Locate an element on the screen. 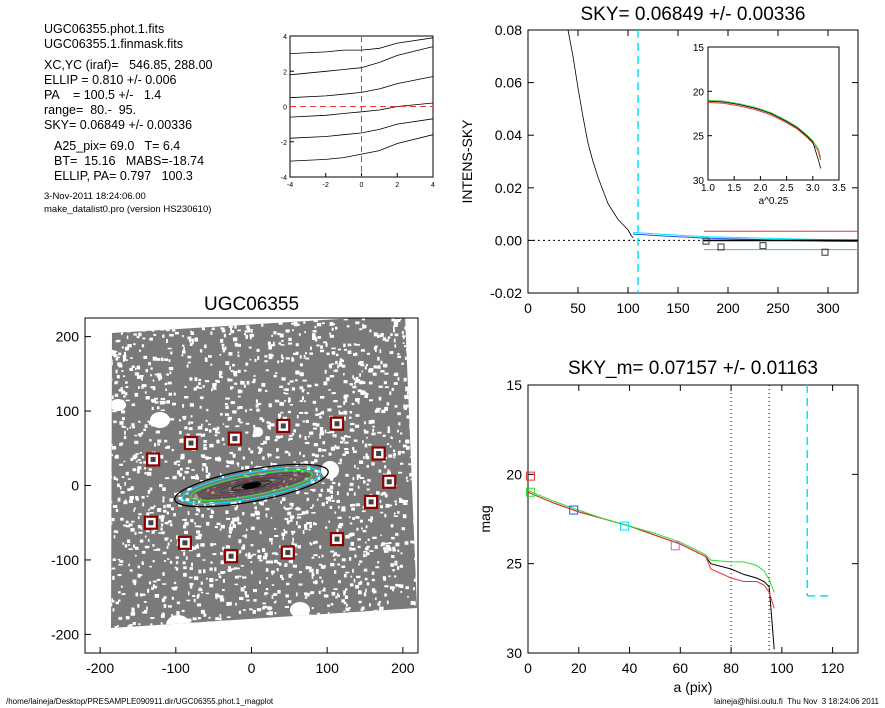  inset-black-line is located at coordinates (764, 134).